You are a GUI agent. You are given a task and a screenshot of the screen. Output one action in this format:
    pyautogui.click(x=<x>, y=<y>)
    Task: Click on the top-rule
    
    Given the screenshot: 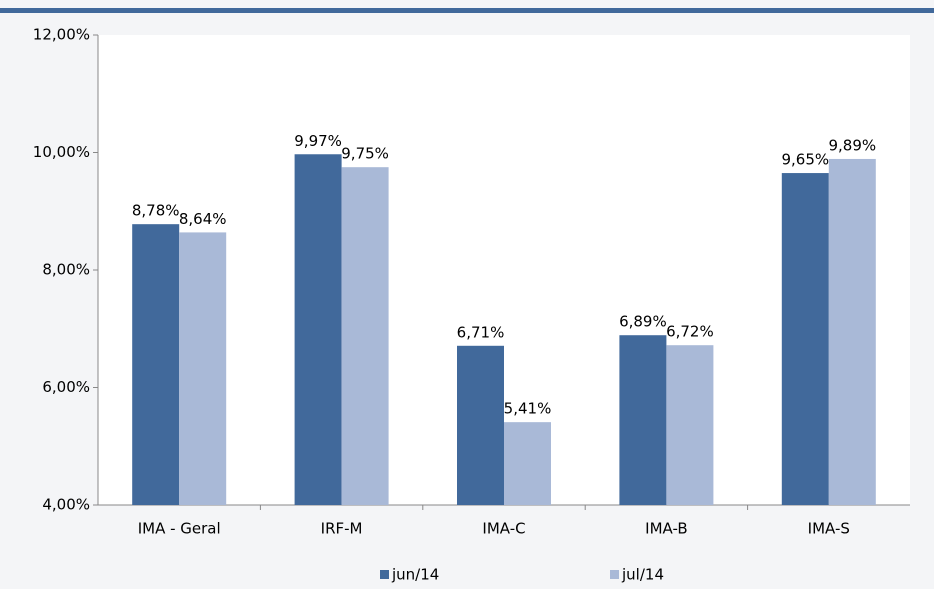 What is the action you would take?
    pyautogui.click(x=467, y=10)
    